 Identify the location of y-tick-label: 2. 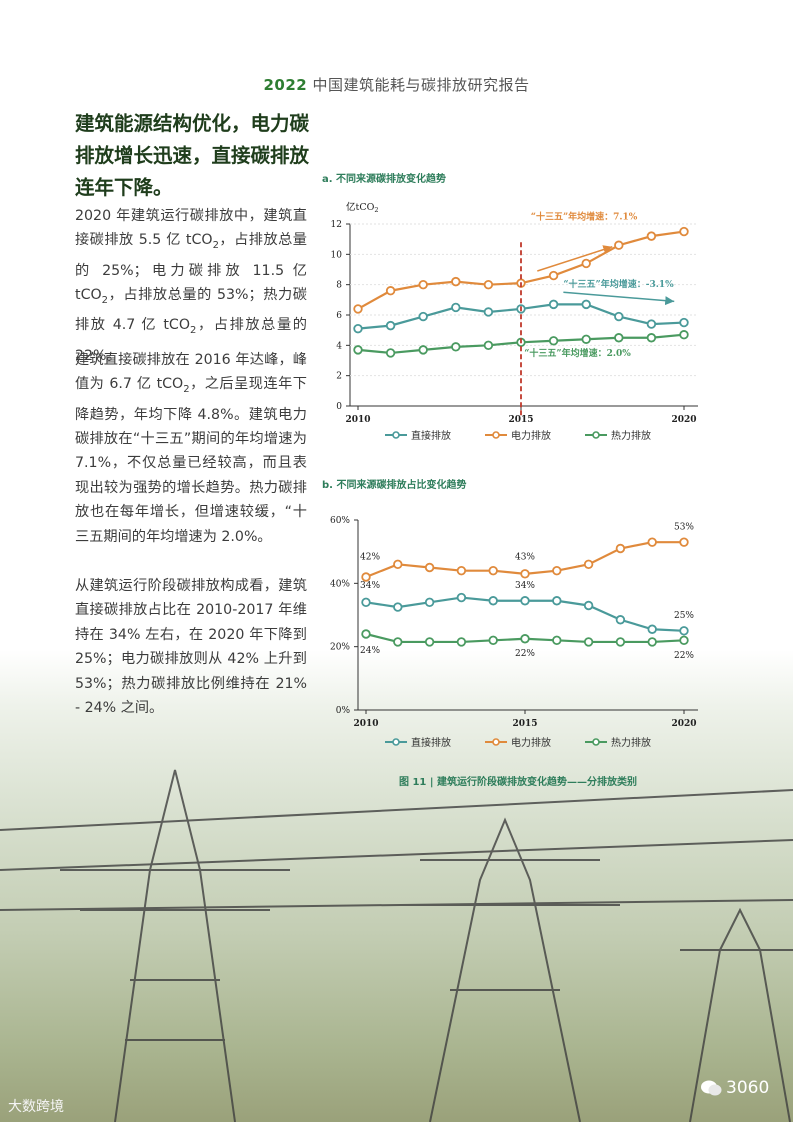
(339, 377).